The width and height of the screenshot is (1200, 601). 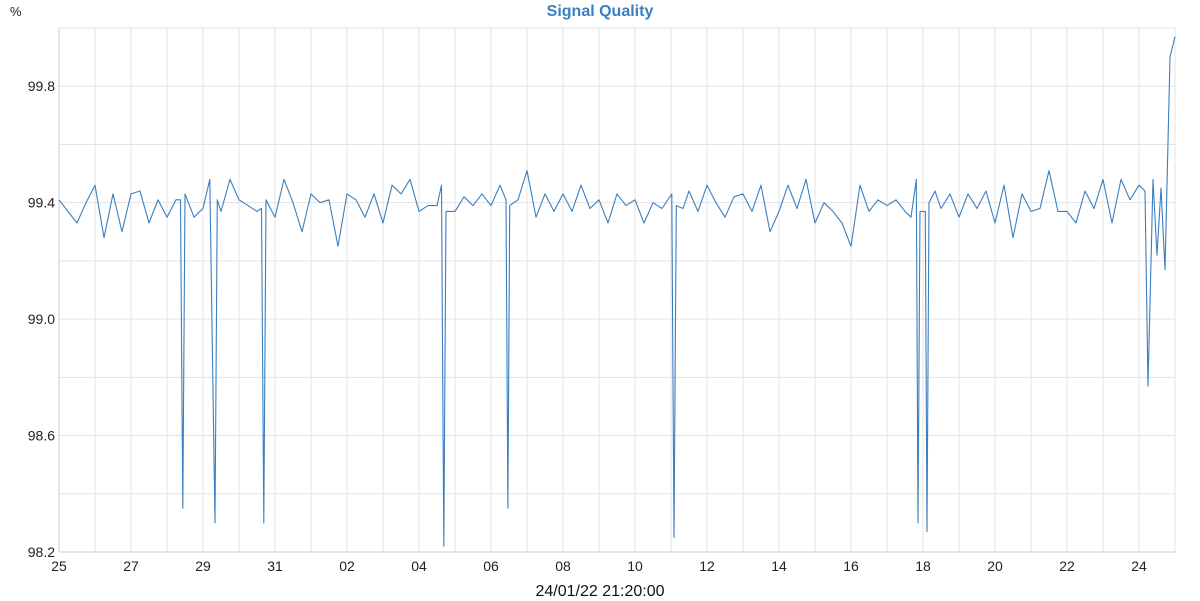 I want to click on x-tick-label: 27, so click(x=131, y=566).